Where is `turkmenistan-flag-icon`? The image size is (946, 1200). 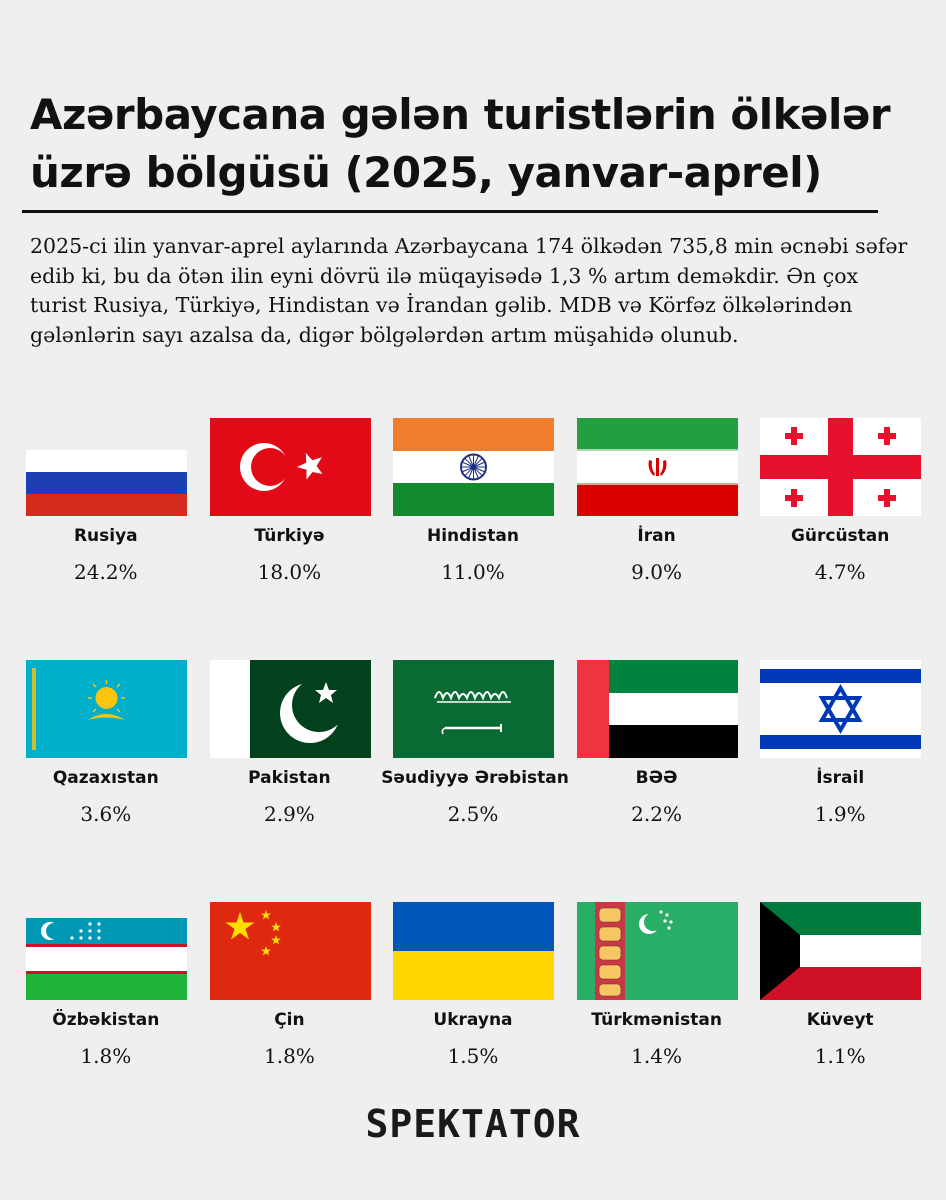 turkmenistan-flag-icon is located at coordinates (657, 951).